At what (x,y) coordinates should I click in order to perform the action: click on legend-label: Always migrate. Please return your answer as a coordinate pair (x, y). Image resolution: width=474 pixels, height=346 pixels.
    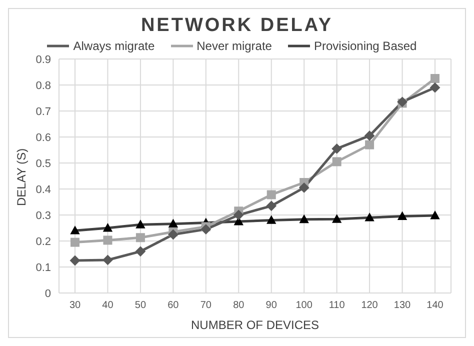
    Looking at the image, I should click on (114, 46).